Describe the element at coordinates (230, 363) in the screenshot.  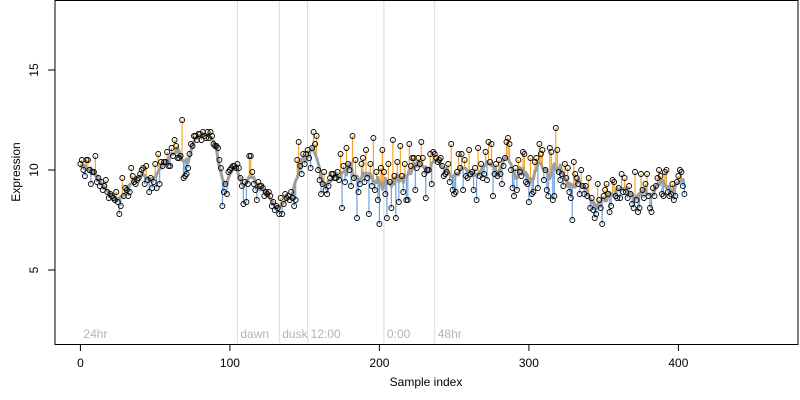
I see `x-tick-label-1: 100` at that location.